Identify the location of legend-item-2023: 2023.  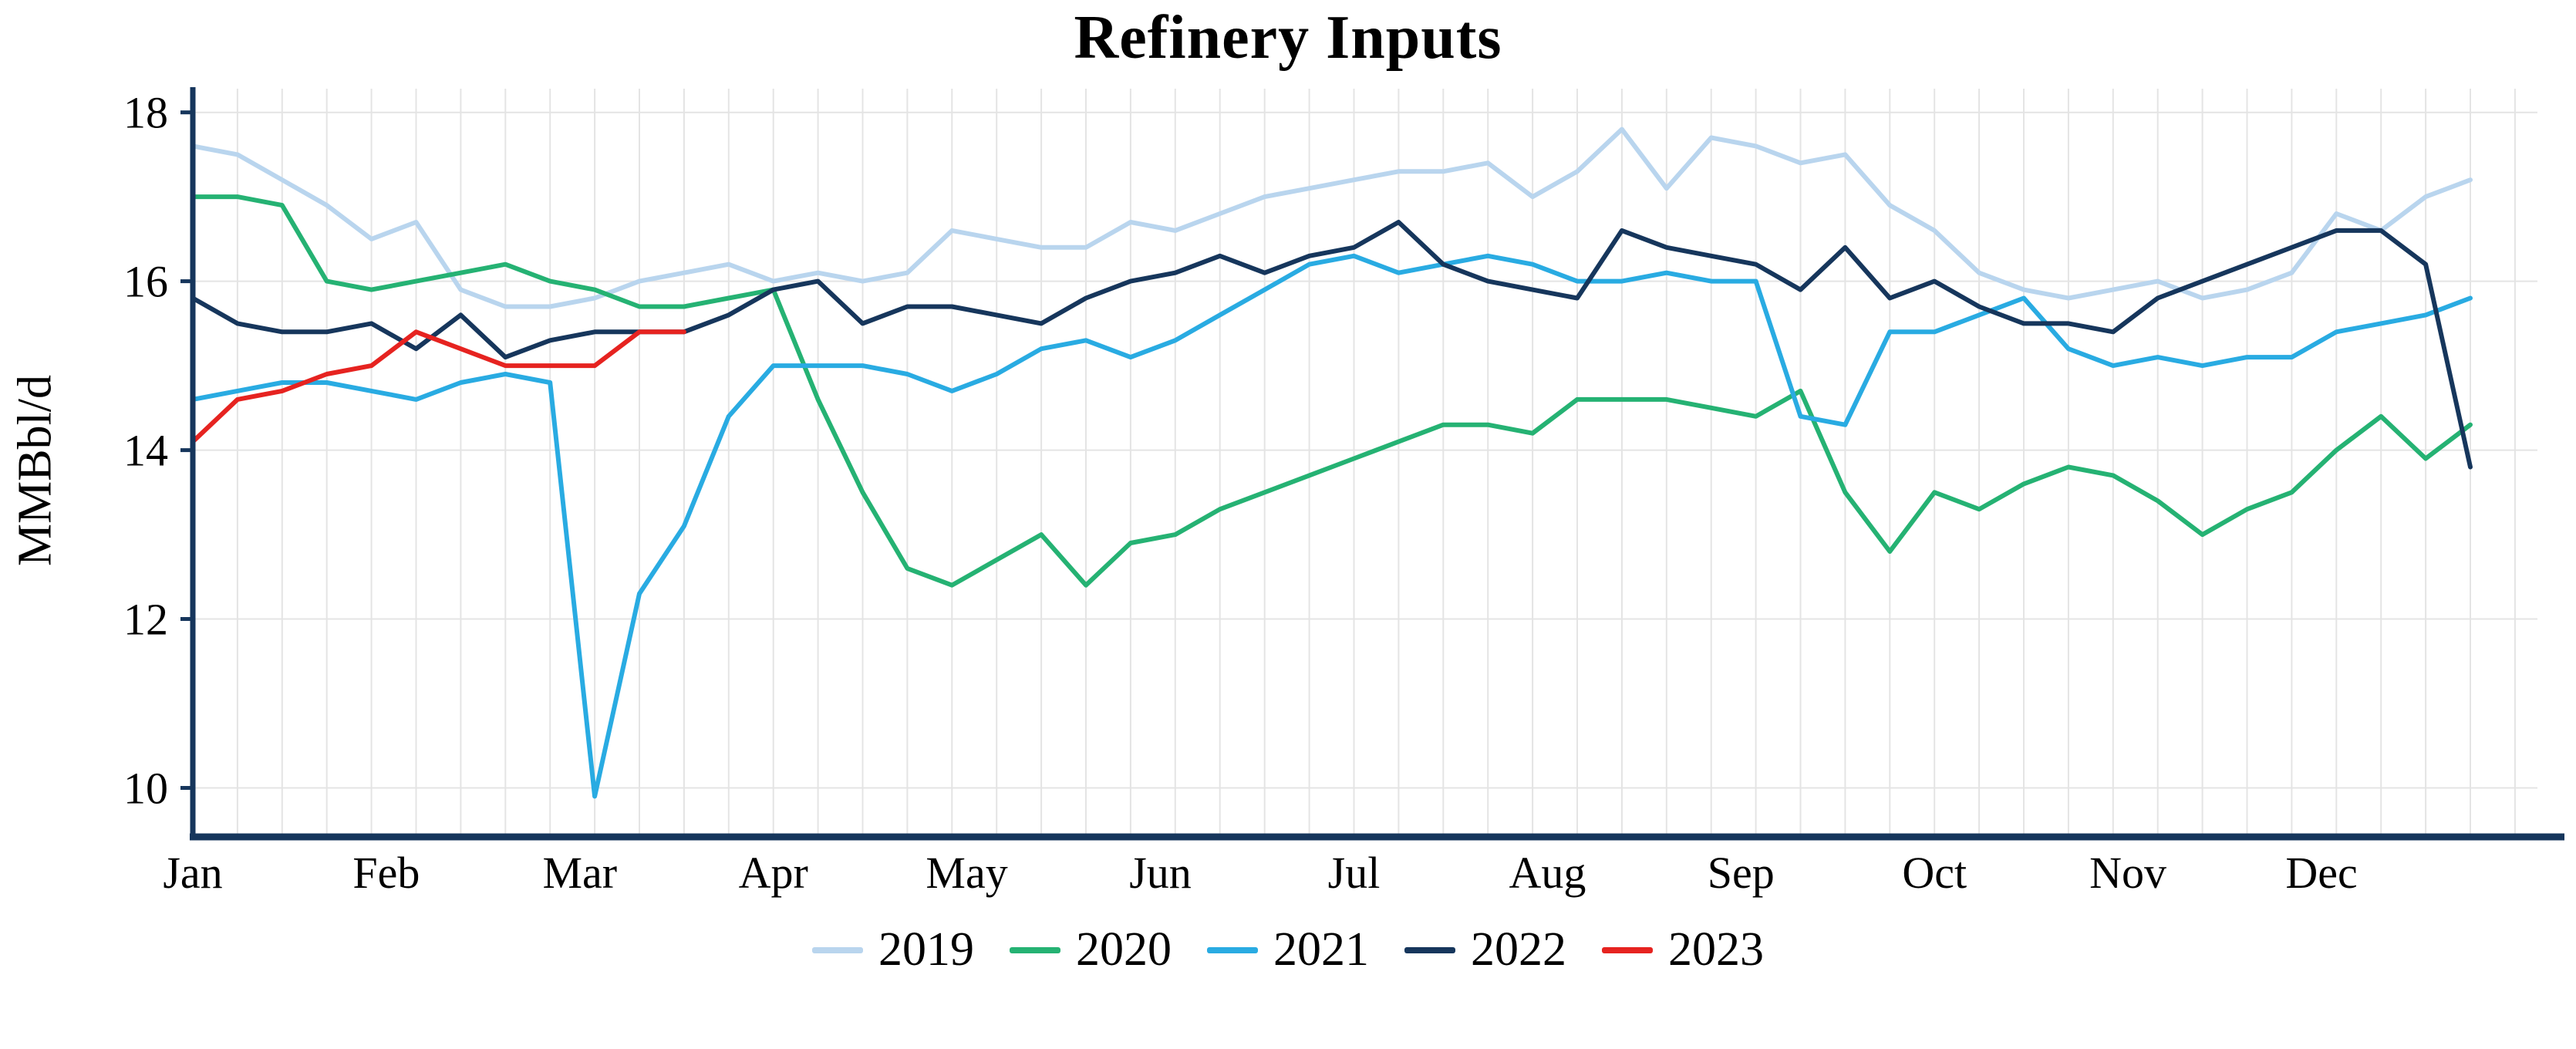
(1683, 950).